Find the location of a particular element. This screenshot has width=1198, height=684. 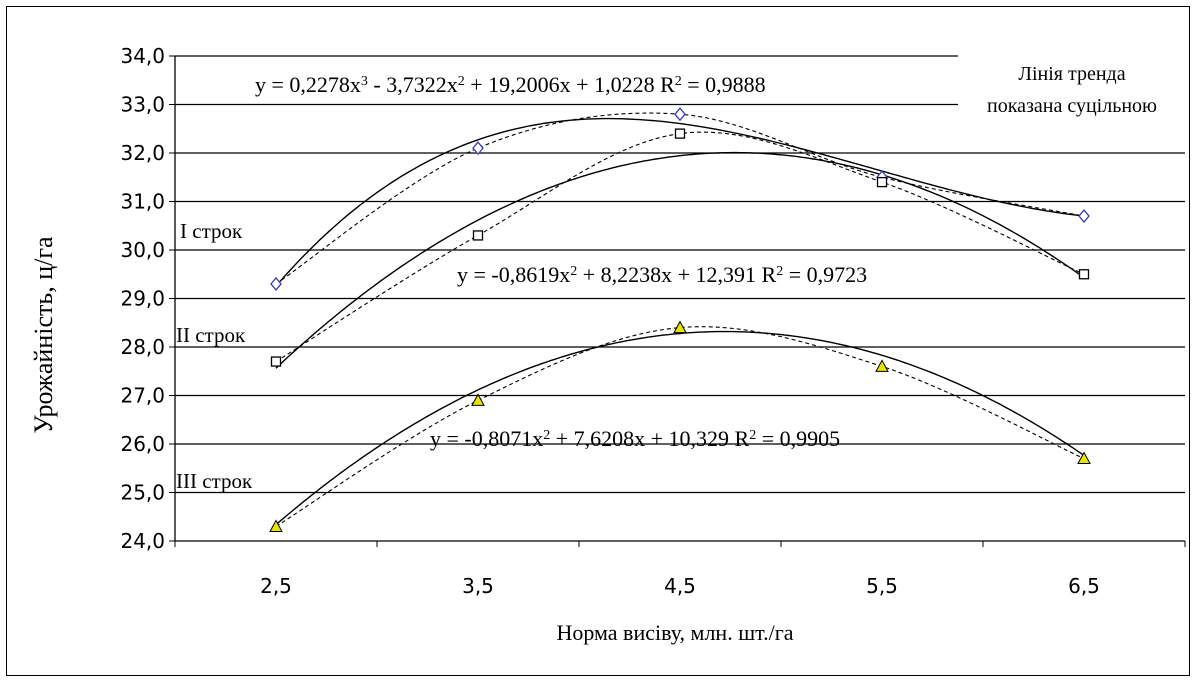

y-tick-label: 27,0 is located at coordinates (142, 396).